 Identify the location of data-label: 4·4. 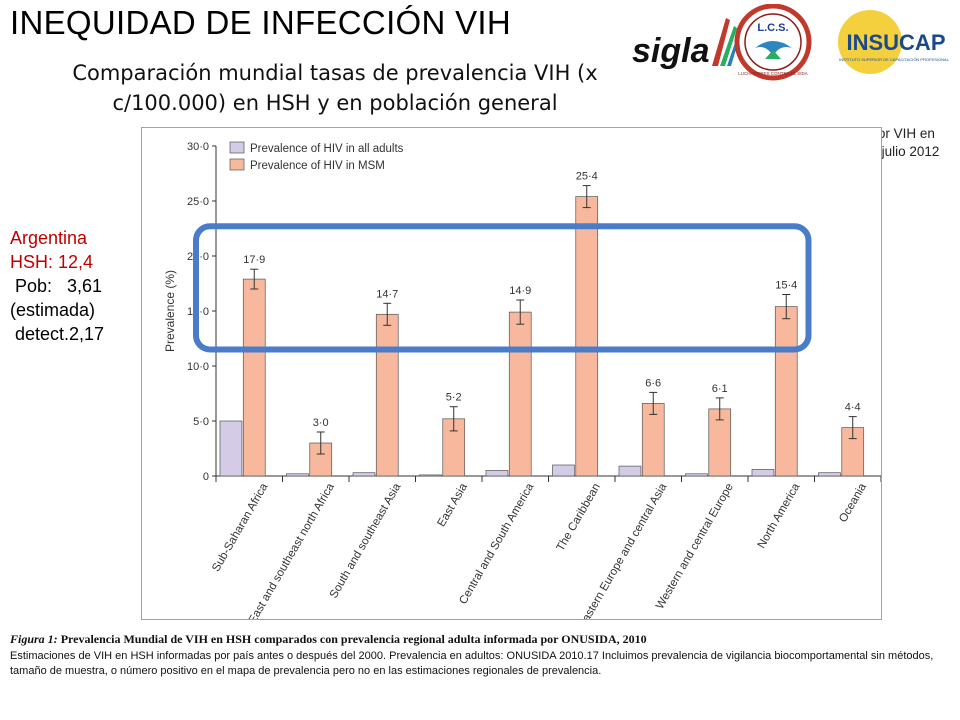
(853, 408).